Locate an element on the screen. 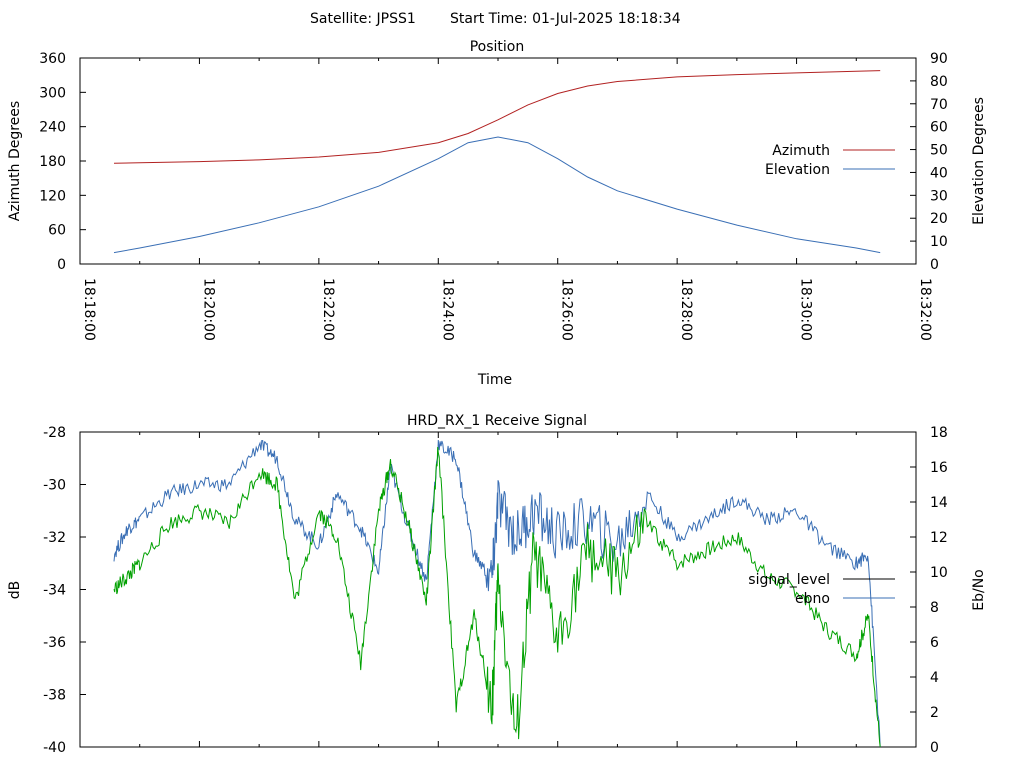 This screenshot has height=768, width=1024. y-tick-label: 180 is located at coordinates (52, 162).